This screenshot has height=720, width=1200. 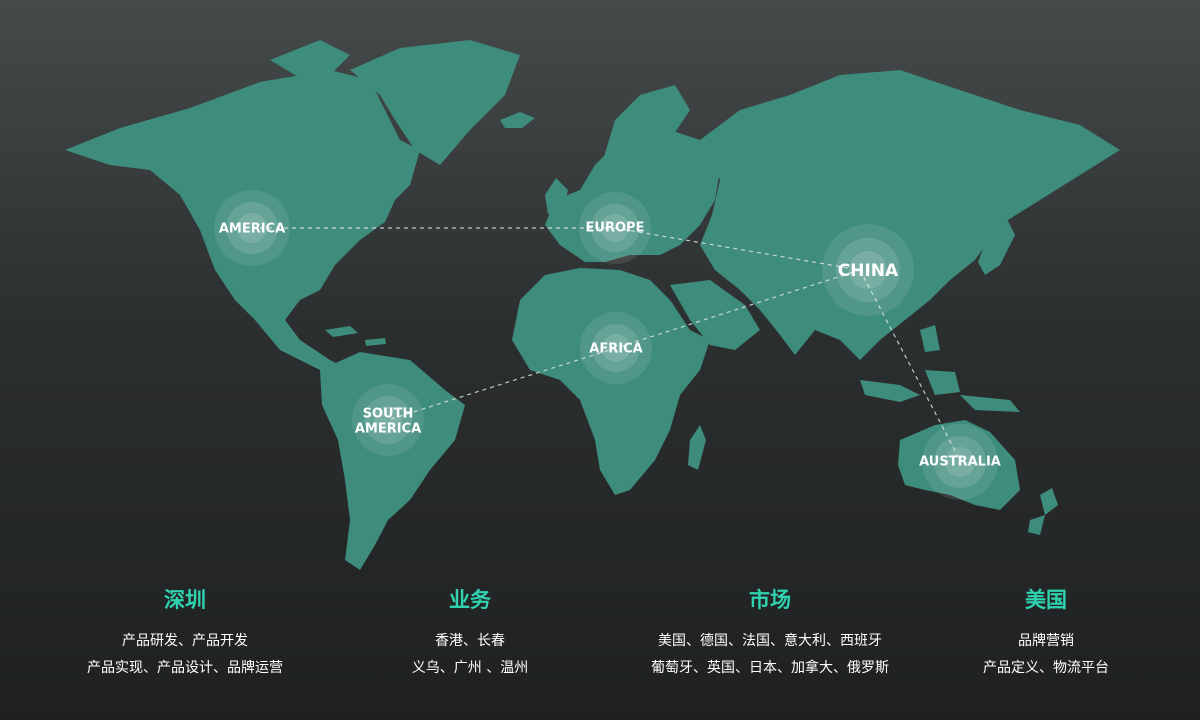 I want to click on label-australia: AUSTRALIA, so click(x=960, y=462).